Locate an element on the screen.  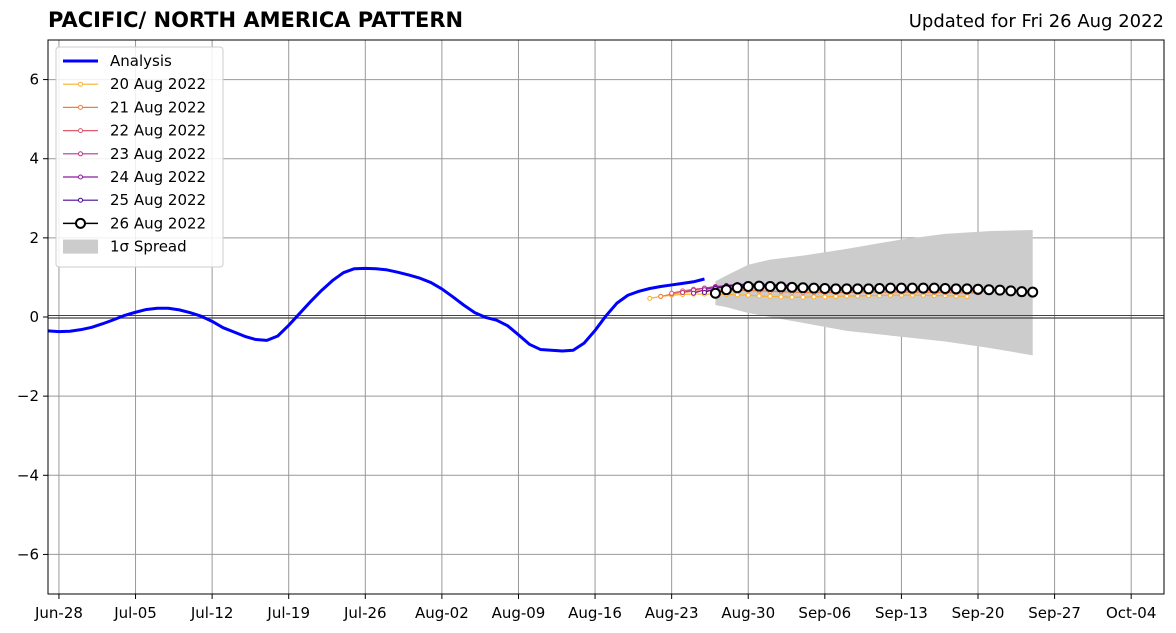
legend-entry-label: 23 Aug 2022 is located at coordinates (158, 154).